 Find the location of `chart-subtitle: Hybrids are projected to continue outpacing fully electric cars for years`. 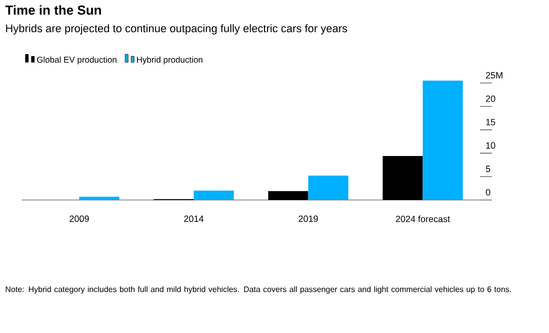

chart-subtitle: Hybrids are projected to continue outpacing fully electric cars for years is located at coordinates (177, 29).